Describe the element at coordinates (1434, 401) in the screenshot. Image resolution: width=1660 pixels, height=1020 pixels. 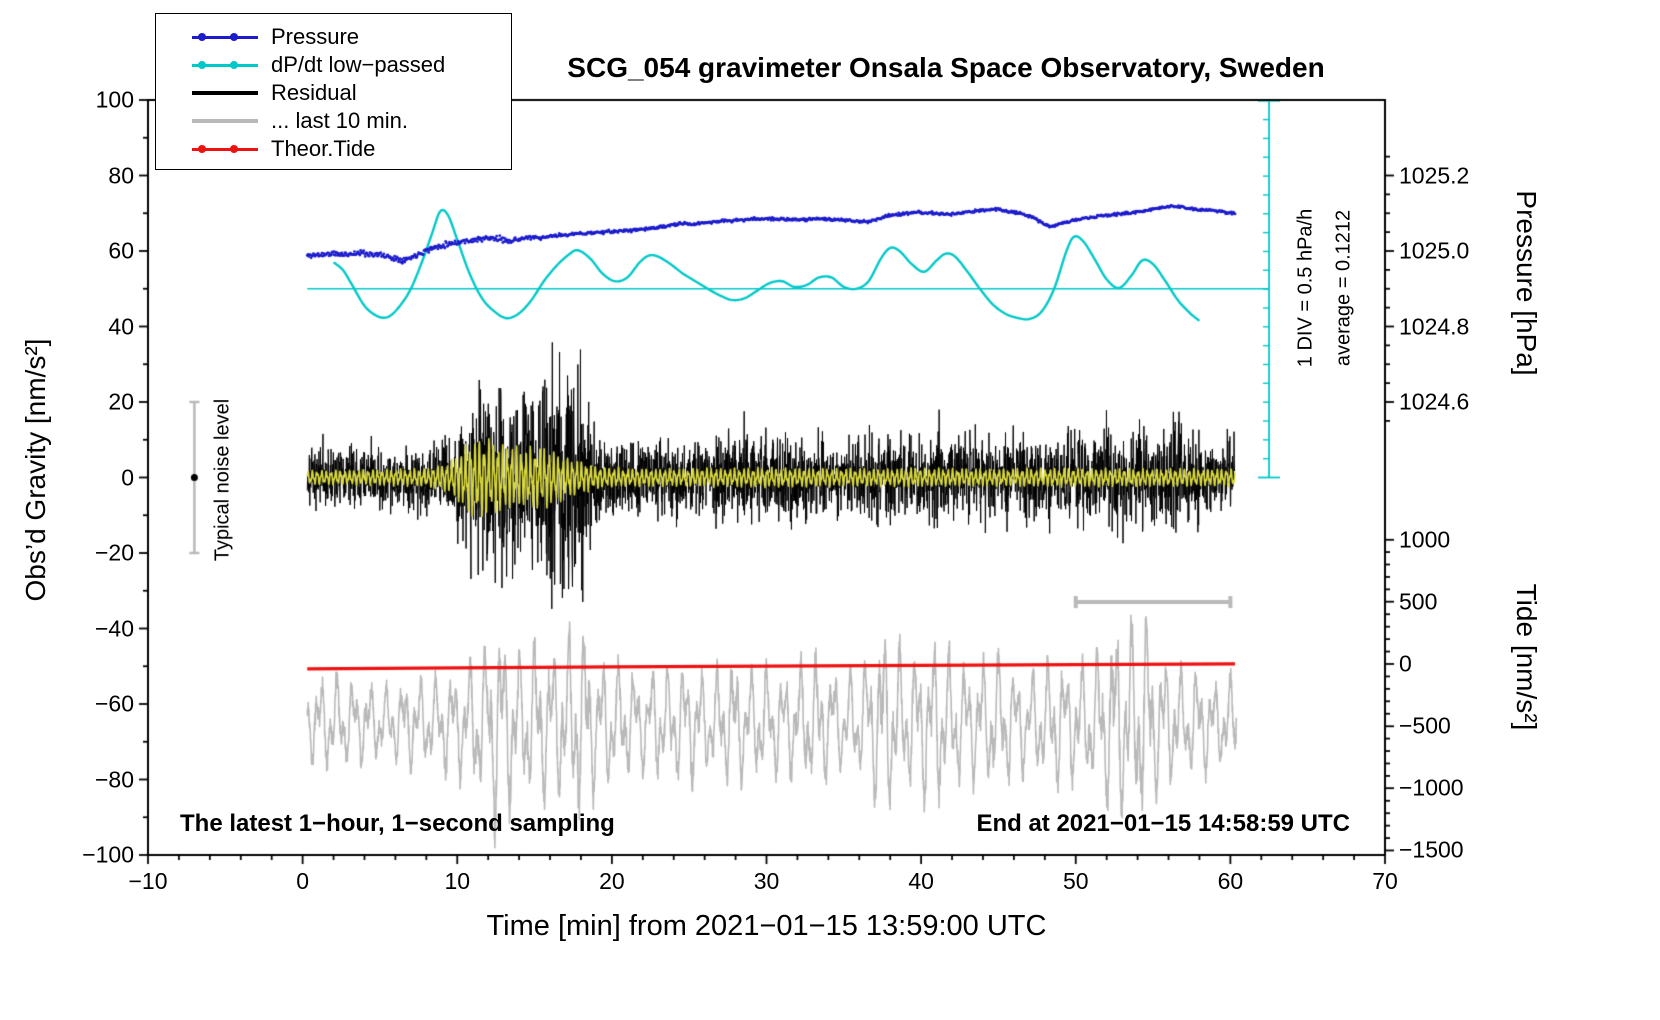
I see `pressure-tick-label: 1024.6` at that location.